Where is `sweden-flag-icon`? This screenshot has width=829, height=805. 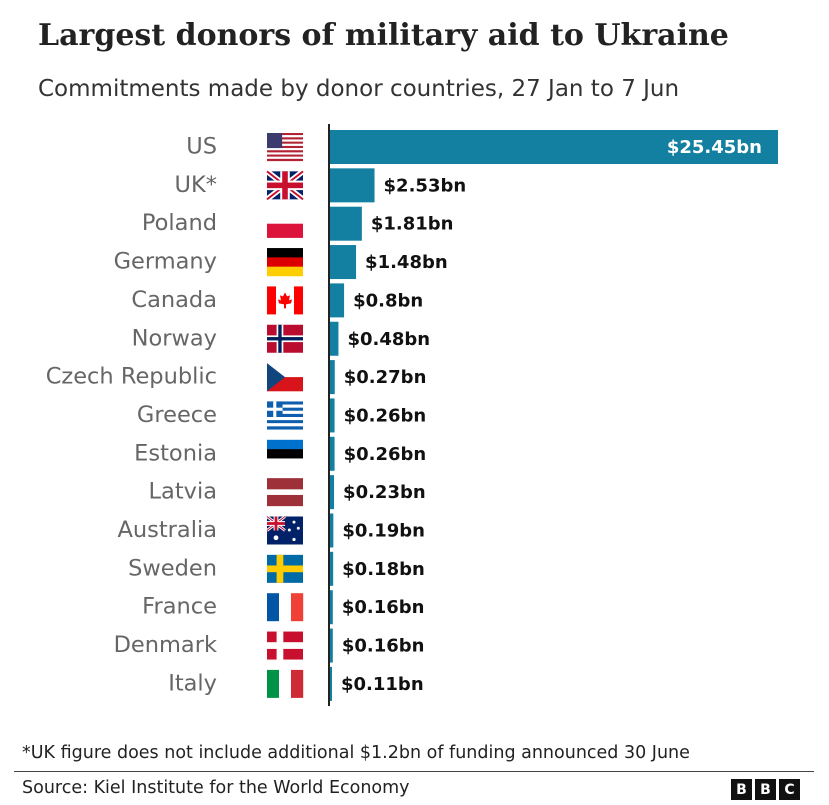
sweden-flag-icon is located at coordinates (285, 568).